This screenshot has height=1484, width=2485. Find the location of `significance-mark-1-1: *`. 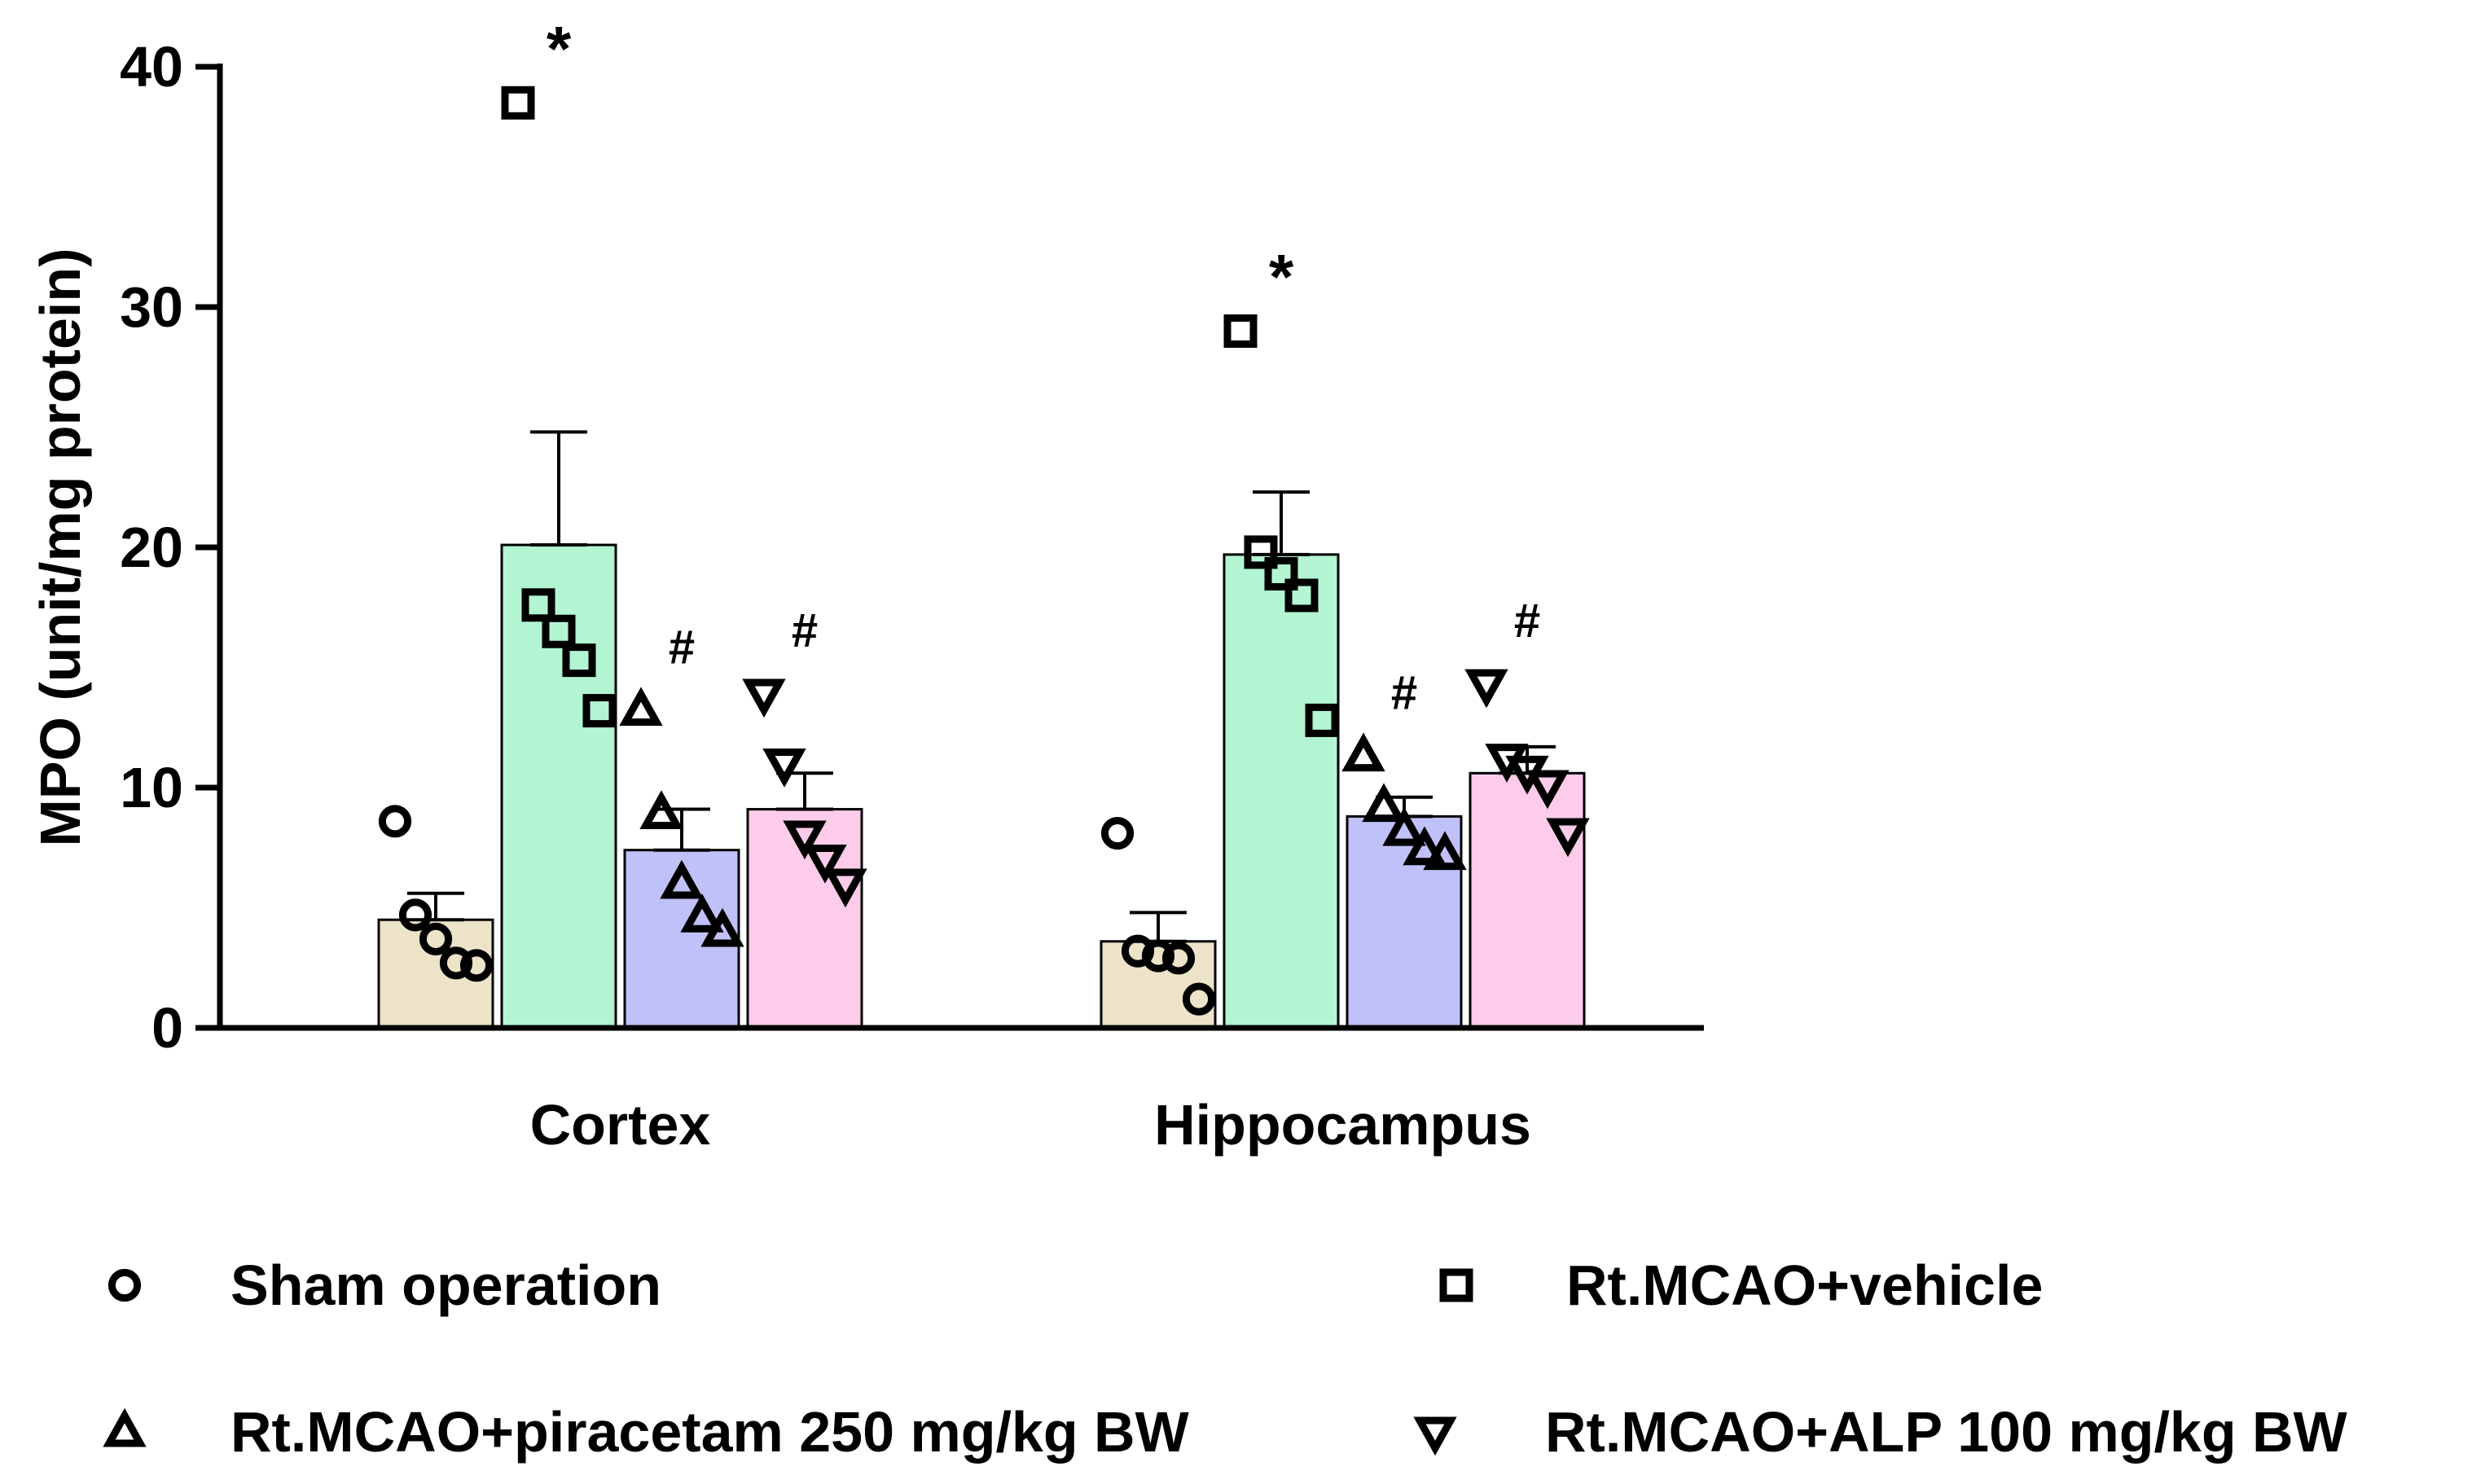

significance-mark-1-1: * is located at coordinates (1281, 277).